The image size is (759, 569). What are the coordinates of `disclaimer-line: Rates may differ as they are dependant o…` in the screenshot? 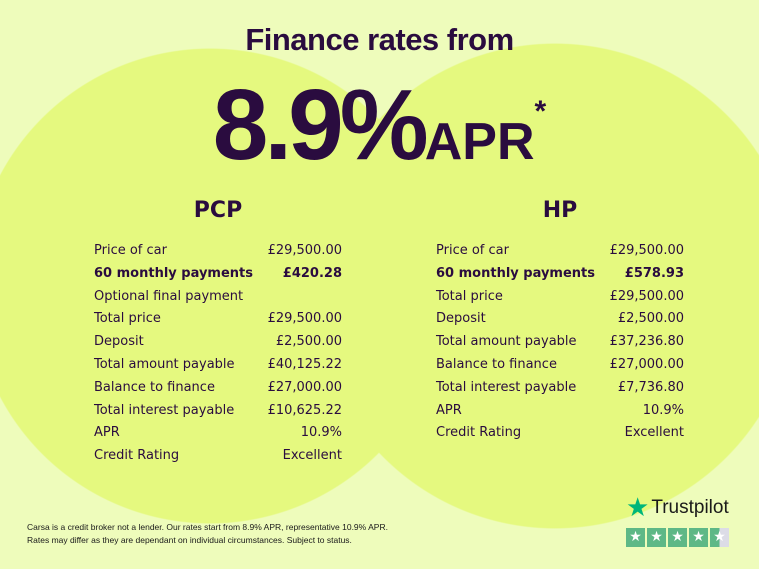 It's located at (189, 539).